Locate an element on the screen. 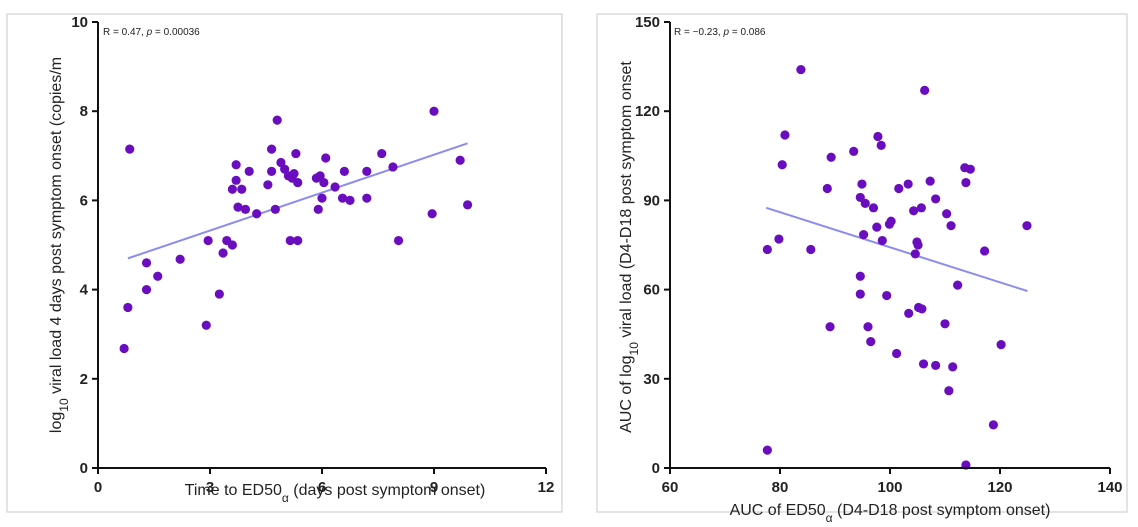 This screenshot has height=527, width=1138. x-axis-title: AUC of ED50α (D4-D18 post symptom onset) is located at coordinates (890, 513).